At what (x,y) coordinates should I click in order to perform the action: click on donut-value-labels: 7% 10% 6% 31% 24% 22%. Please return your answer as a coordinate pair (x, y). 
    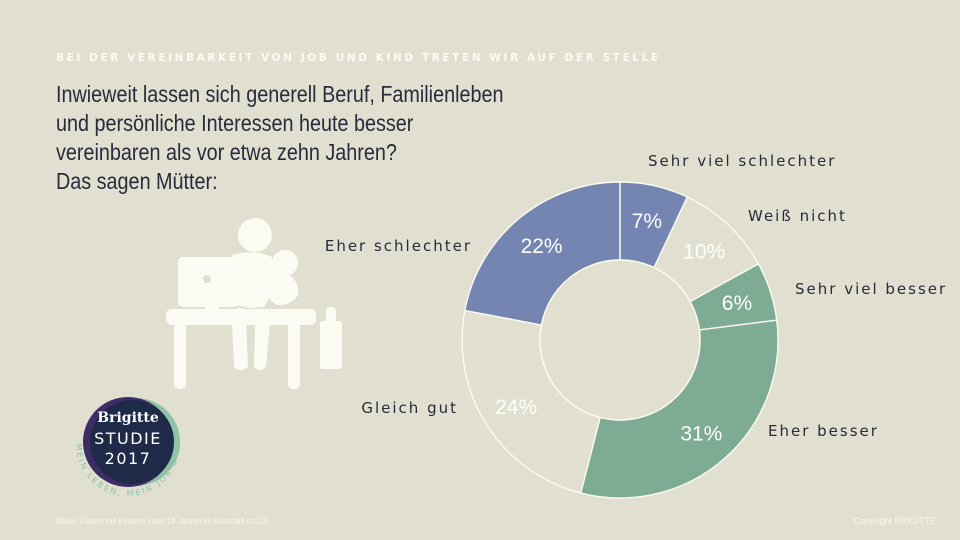
    Looking at the image, I should click on (623, 327).